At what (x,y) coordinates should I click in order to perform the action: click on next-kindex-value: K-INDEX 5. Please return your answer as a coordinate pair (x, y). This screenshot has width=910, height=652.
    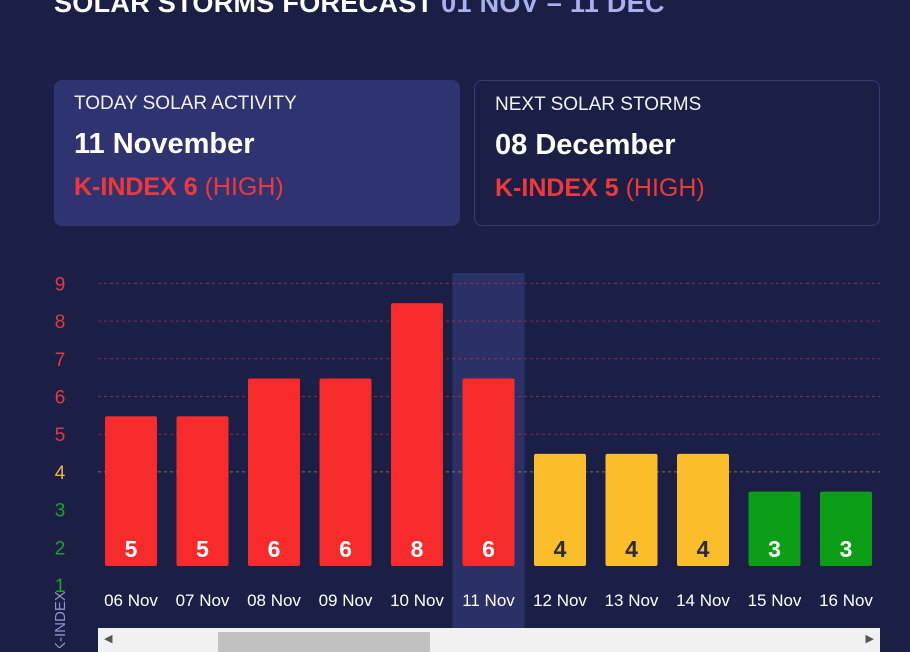
    Looking at the image, I should click on (557, 188).